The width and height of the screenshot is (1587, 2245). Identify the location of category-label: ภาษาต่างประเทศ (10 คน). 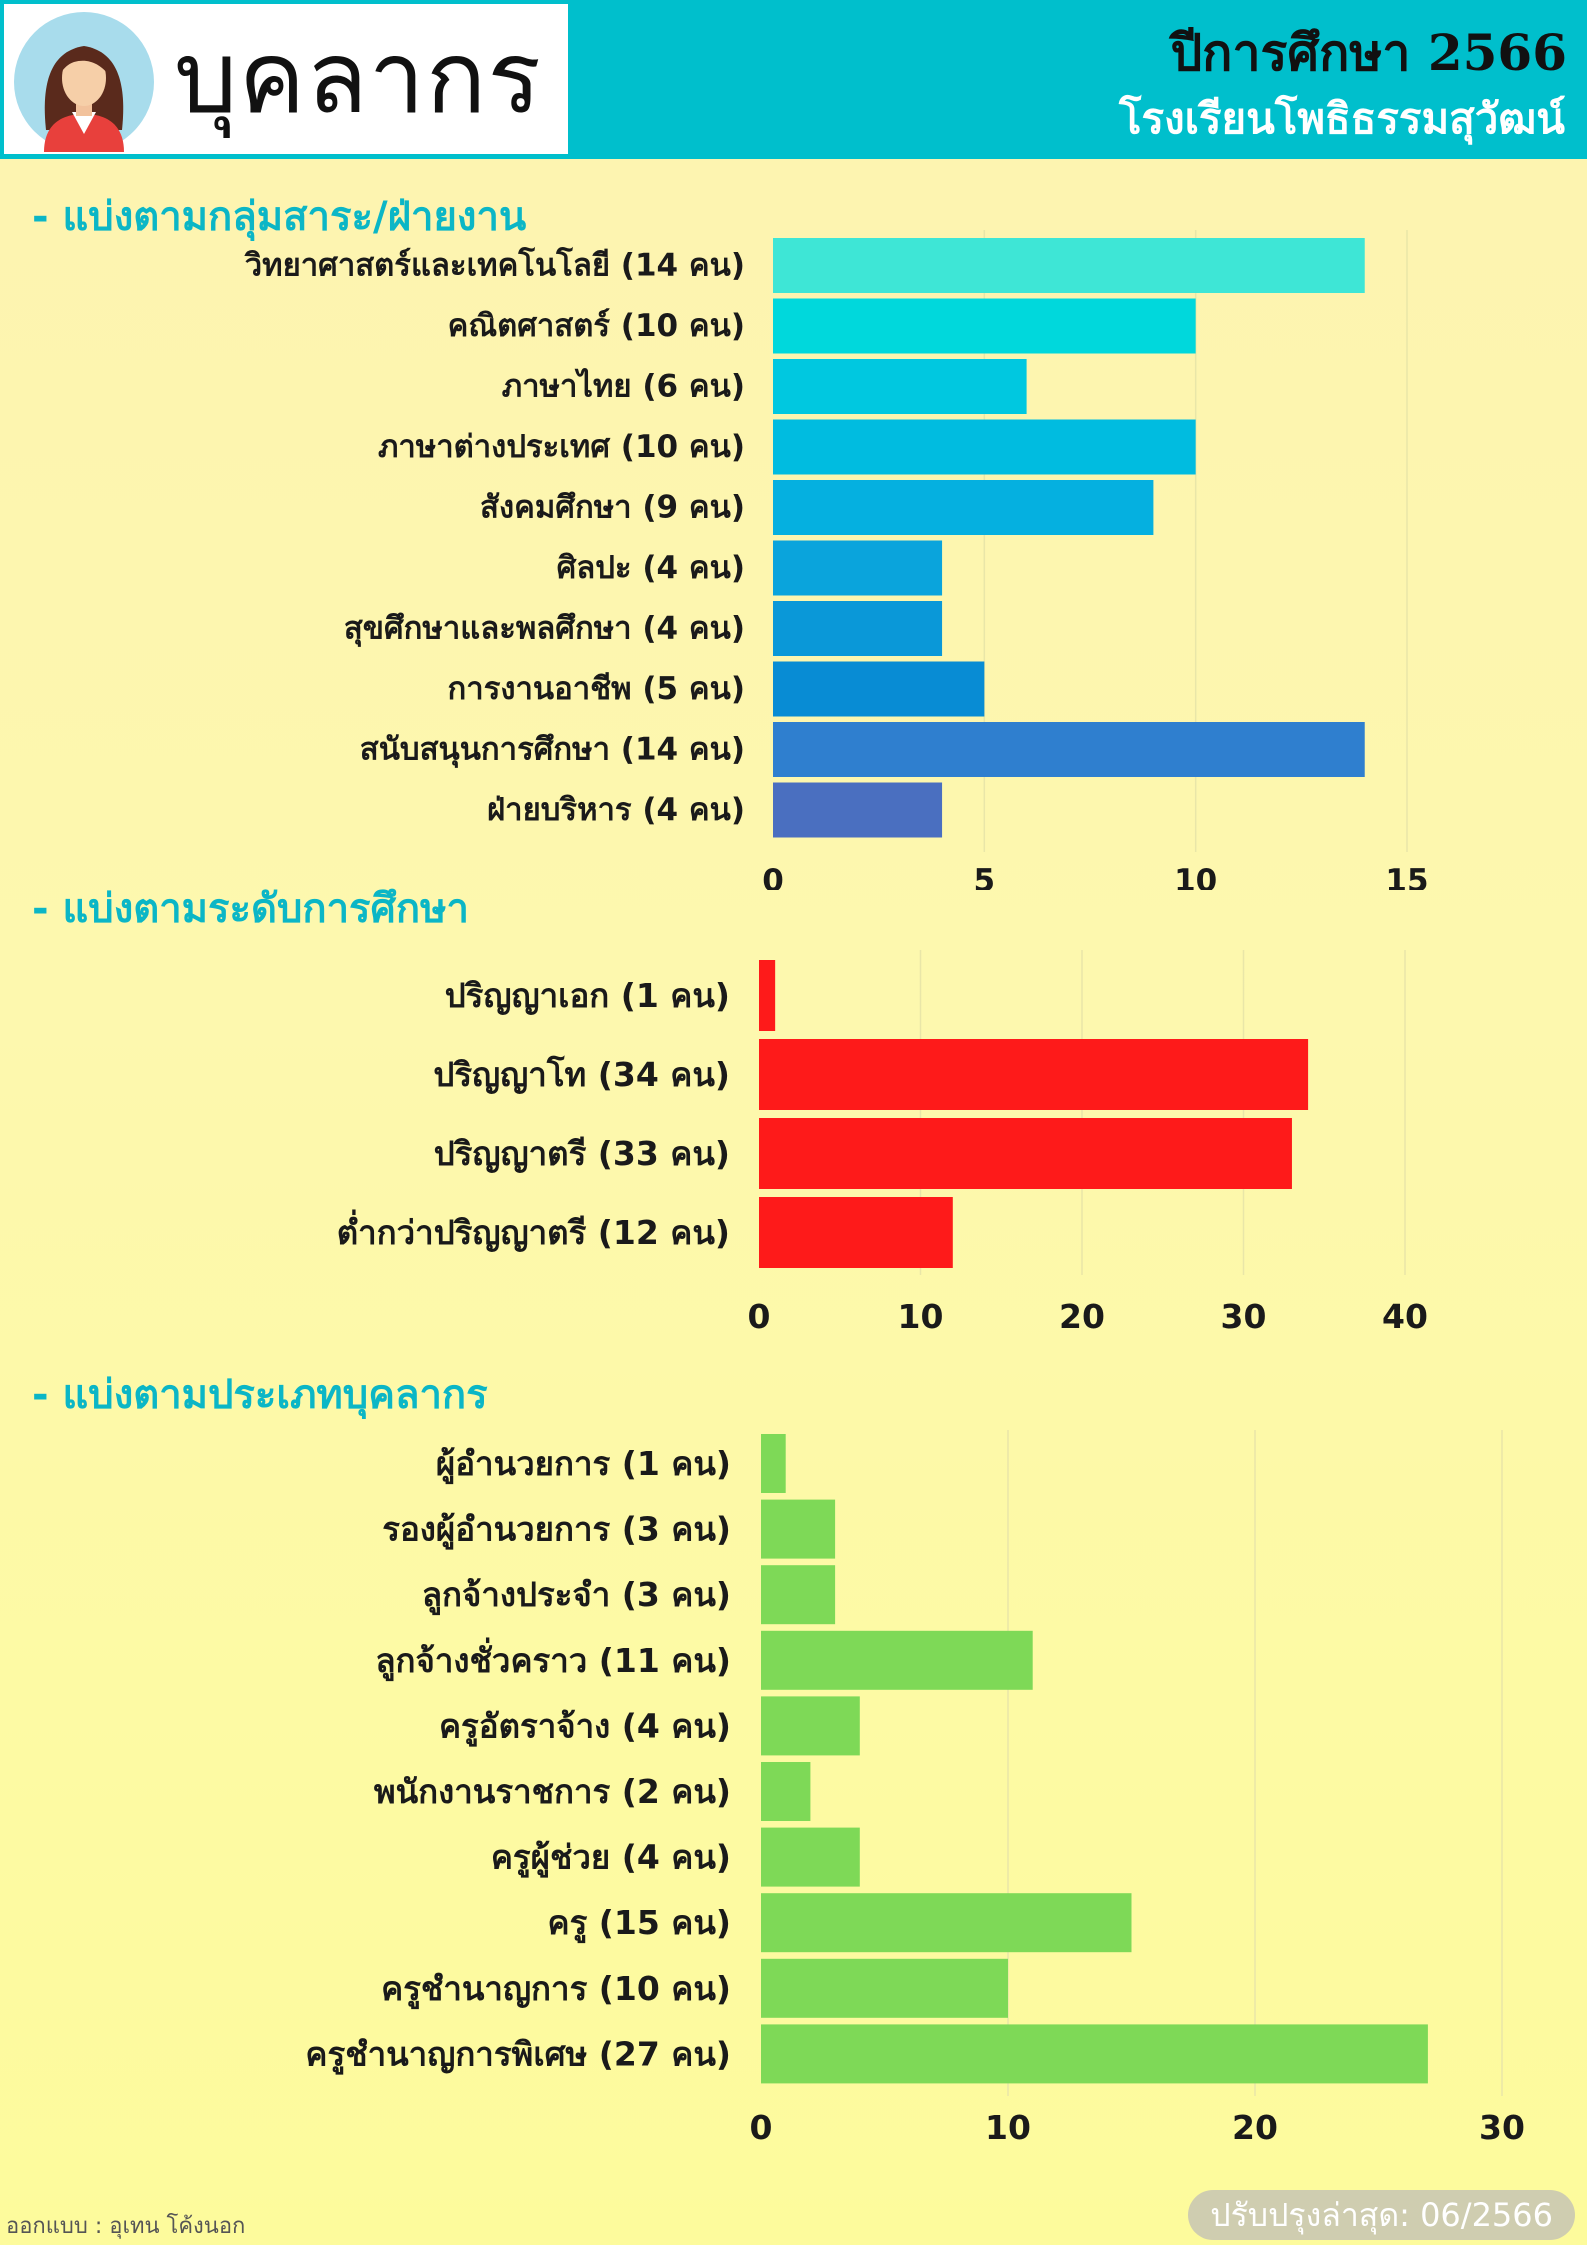
(561, 447).